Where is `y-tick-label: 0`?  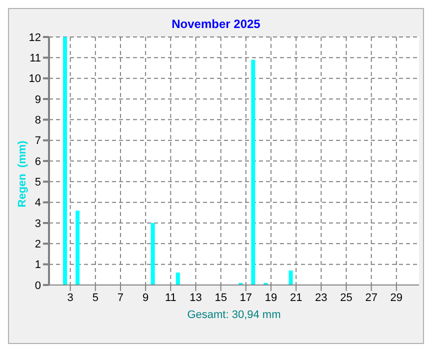
y-tick-label: 0 is located at coordinates (37, 286).